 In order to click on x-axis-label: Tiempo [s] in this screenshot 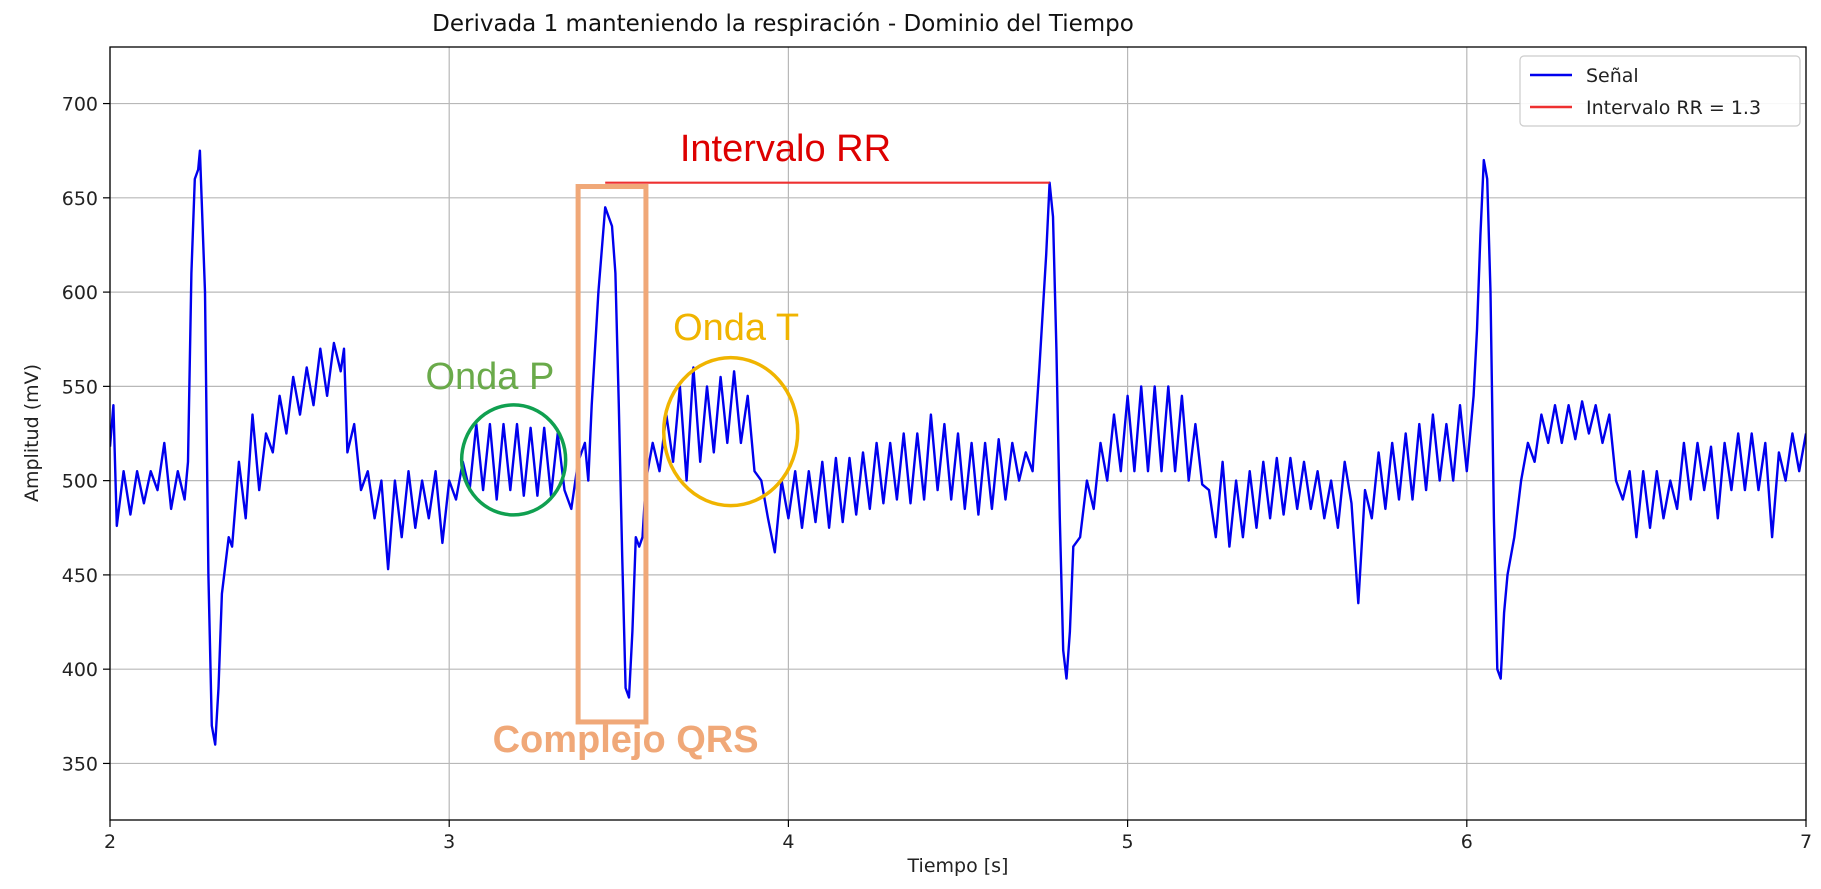, I will do `click(958, 866)`.